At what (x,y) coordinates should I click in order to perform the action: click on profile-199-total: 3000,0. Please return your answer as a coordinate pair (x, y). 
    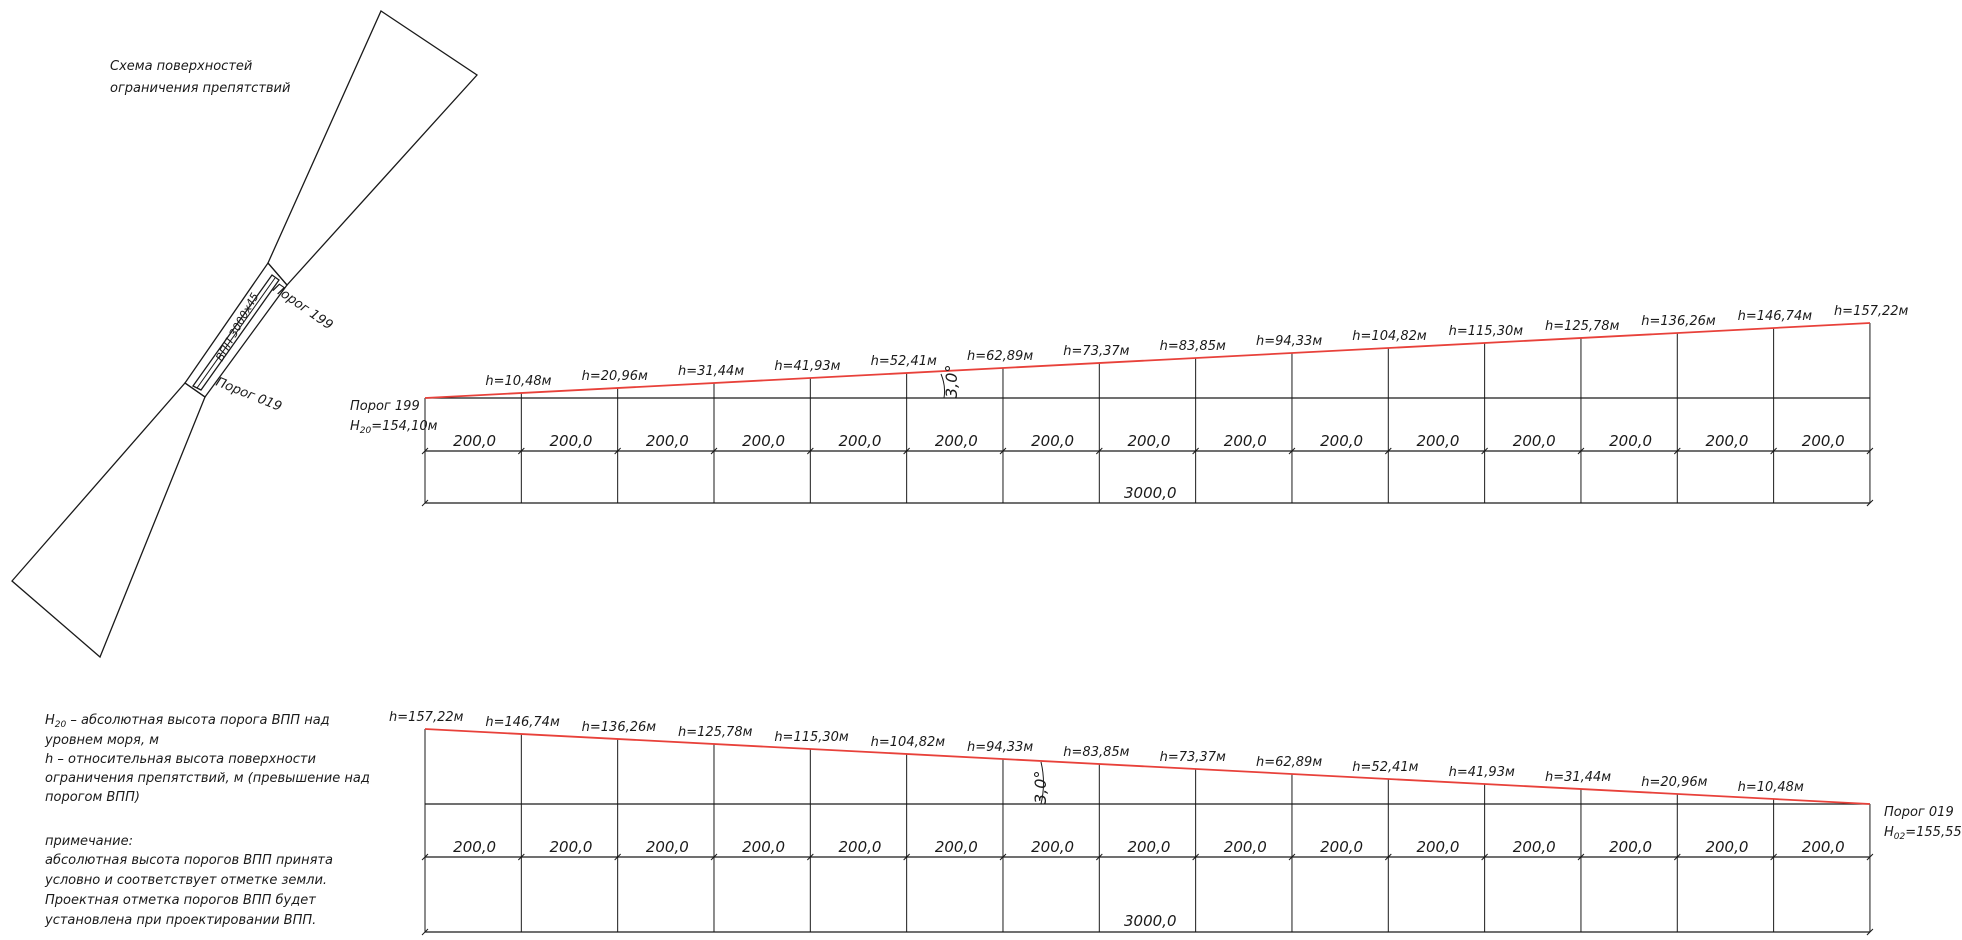
    Looking at the image, I should click on (1150, 493).